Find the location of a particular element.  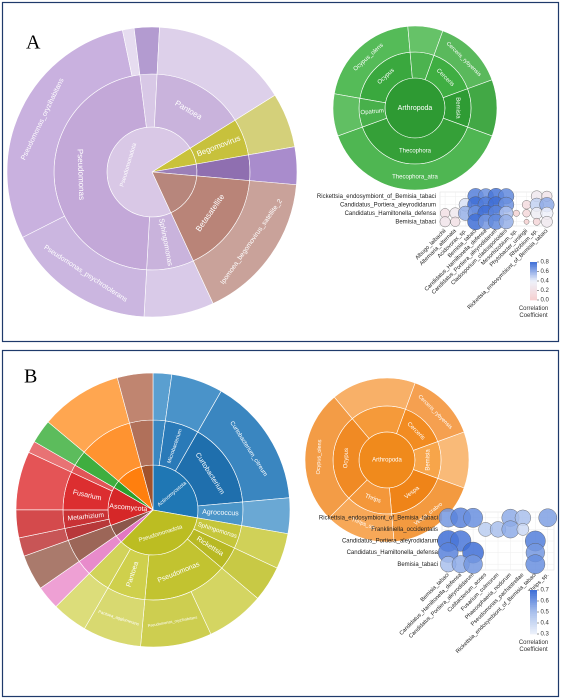

segment-label: Metarhizium is located at coordinates (85, 517).